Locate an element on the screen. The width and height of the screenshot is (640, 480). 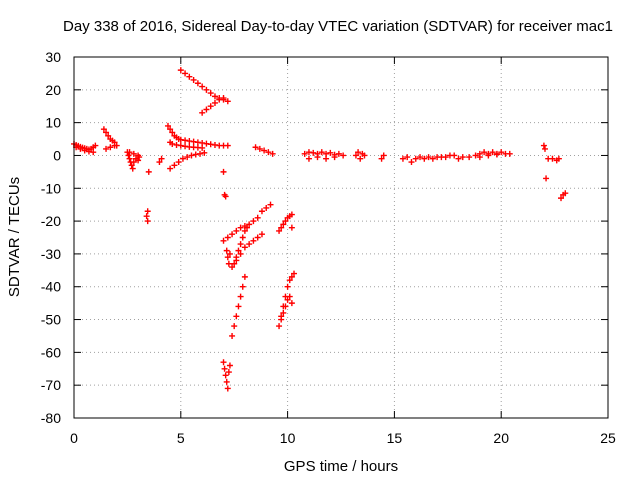
y-tick-label: -40 is located at coordinates (51, 287).